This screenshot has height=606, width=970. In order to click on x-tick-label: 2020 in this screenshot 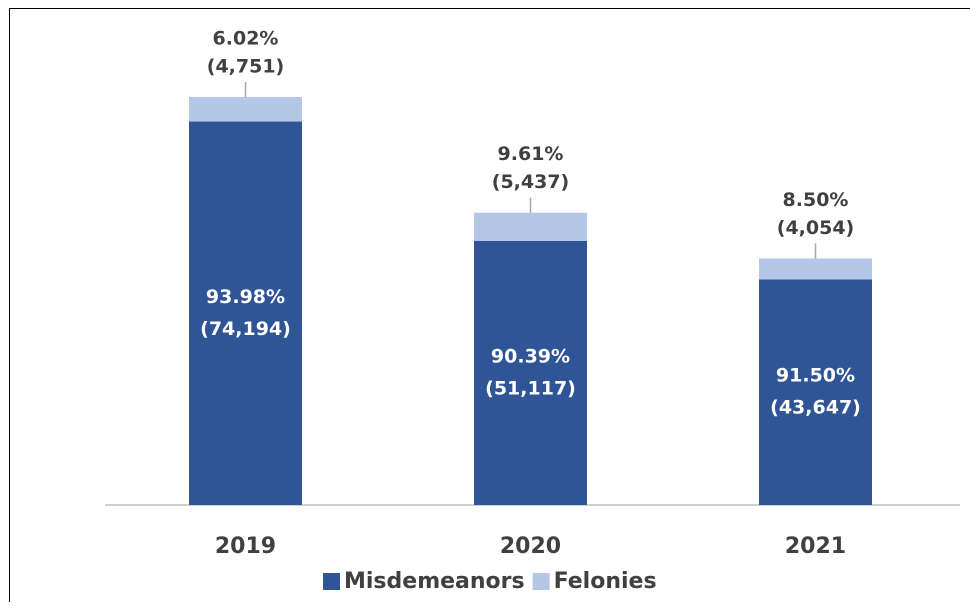, I will do `click(530, 546)`.